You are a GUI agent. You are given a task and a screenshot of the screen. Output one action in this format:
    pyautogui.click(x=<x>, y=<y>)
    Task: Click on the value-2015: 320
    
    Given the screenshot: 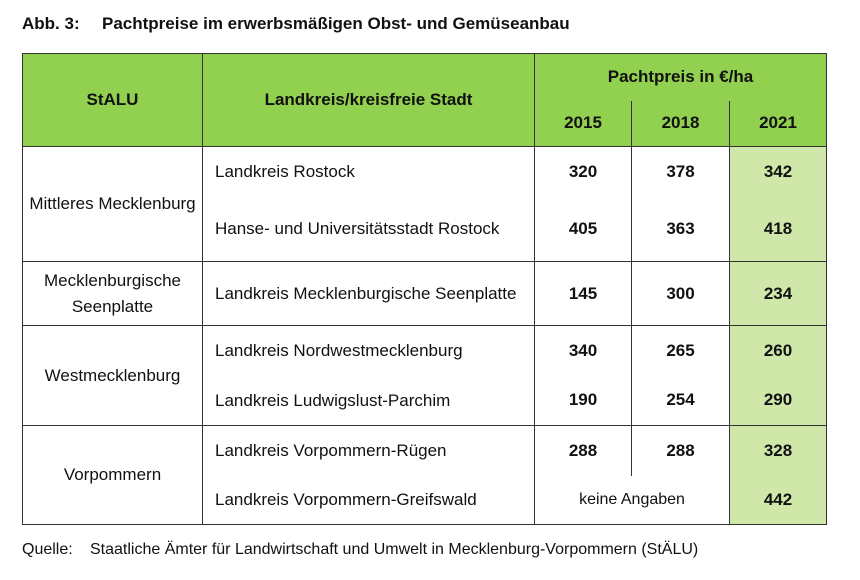 What is the action you would take?
    pyautogui.click(x=583, y=171)
    